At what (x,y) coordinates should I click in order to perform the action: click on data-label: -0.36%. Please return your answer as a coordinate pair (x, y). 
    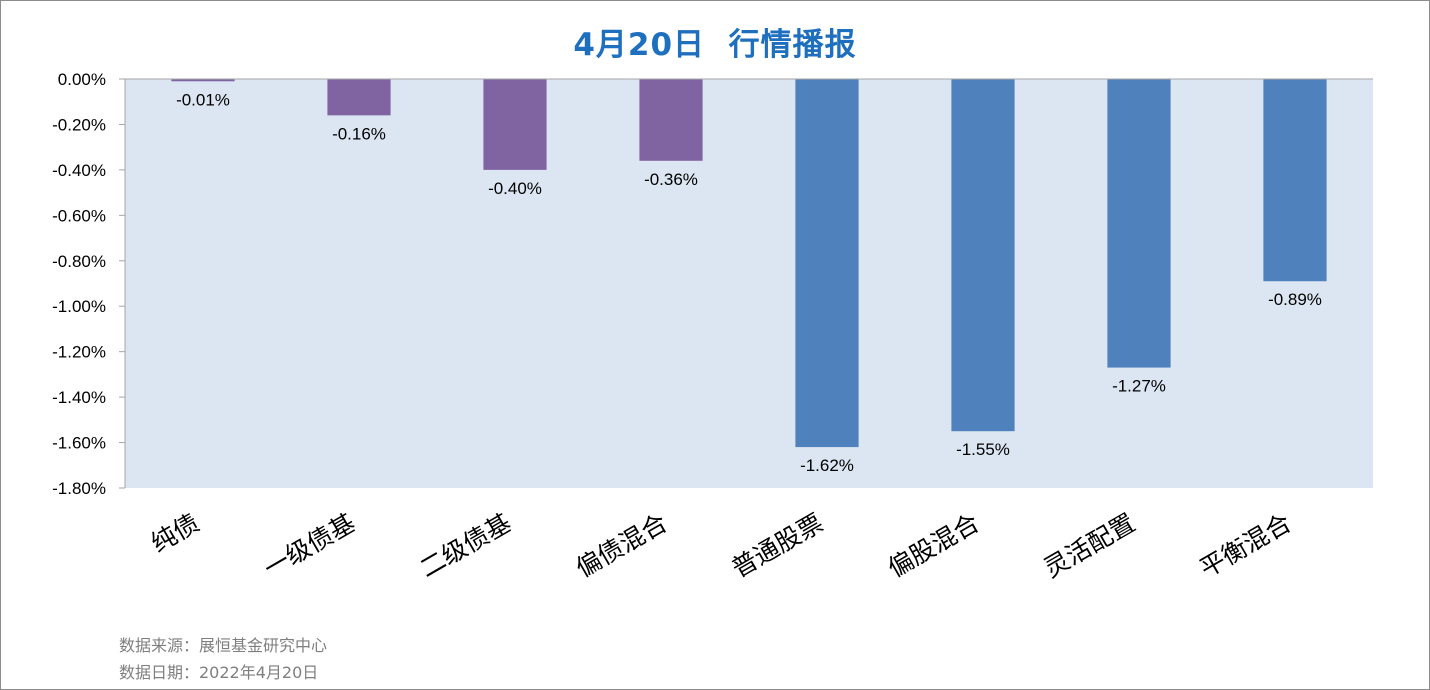
    Looking at the image, I should click on (671, 179).